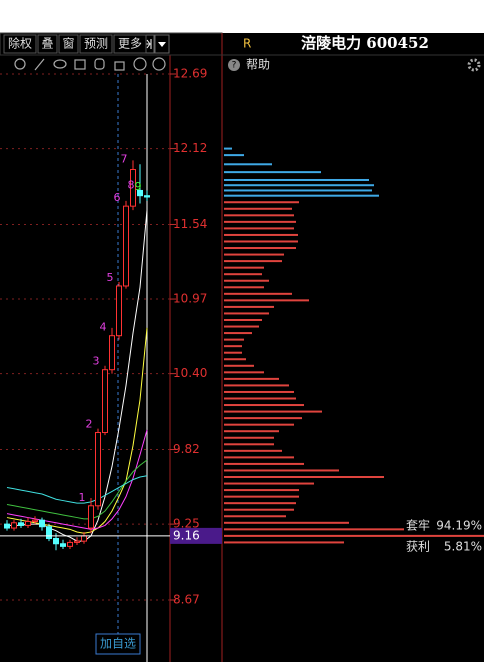 The width and height of the screenshot is (484, 662). What do you see at coordinates (365, 43) in the screenshot?
I see `stock-title: 涪陵电力 600452` at bounding box center [365, 43].